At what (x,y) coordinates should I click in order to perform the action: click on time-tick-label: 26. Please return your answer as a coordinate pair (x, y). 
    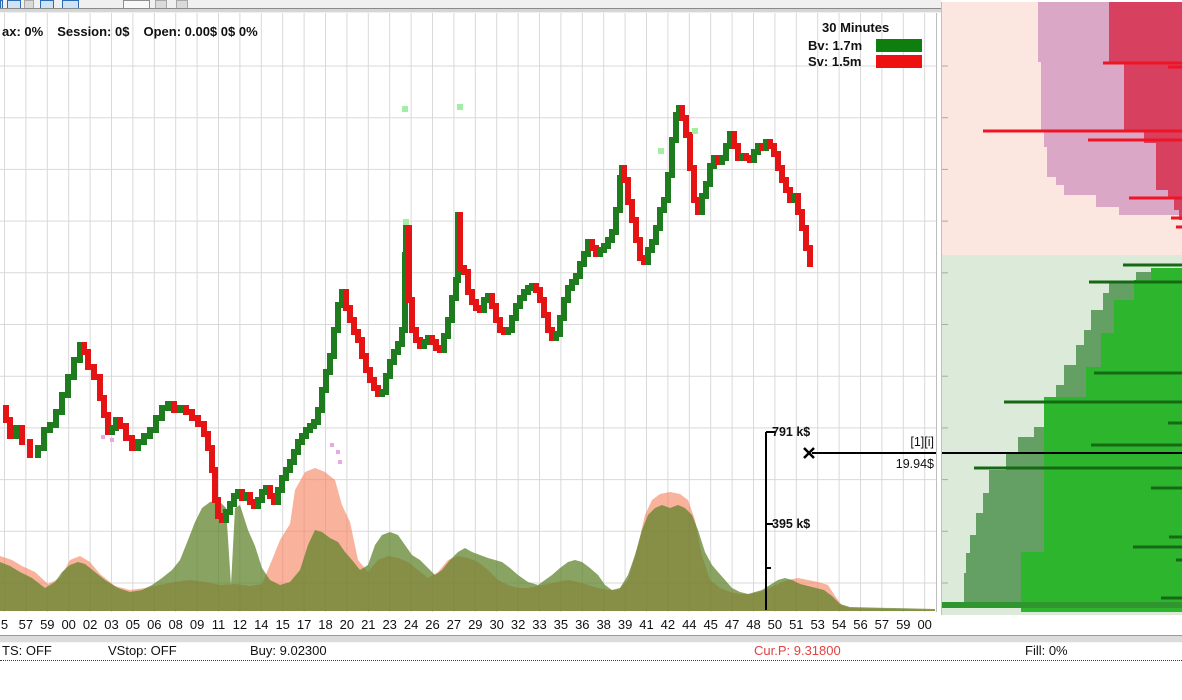
    Looking at the image, I should click on (432, 624).